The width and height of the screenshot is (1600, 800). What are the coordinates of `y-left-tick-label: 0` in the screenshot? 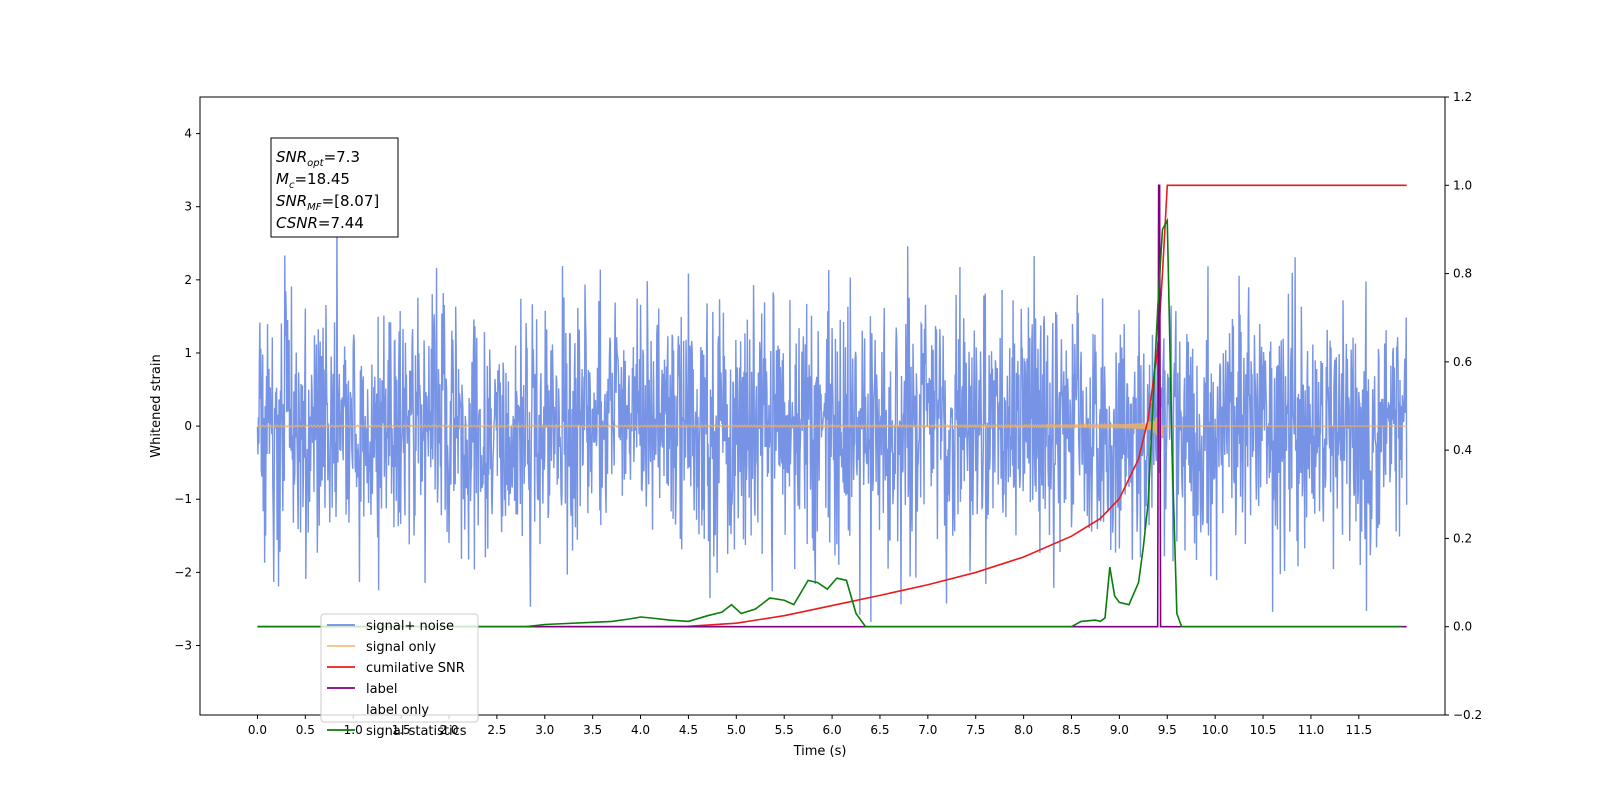 It's located at (188, 426).